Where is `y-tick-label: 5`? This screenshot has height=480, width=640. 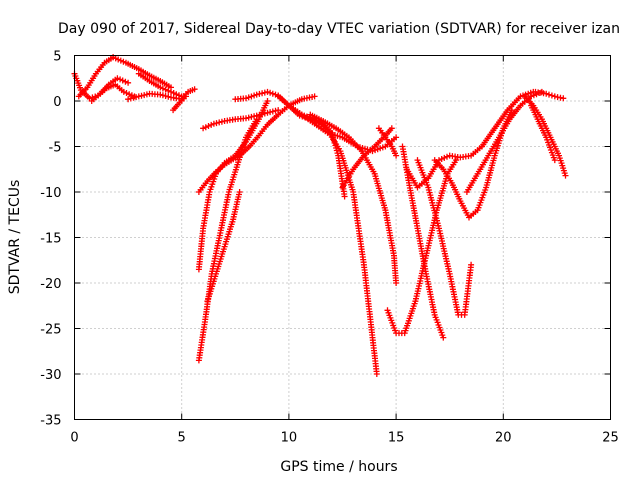 y-tick-label: 5 is located at coordinates (57, 57).